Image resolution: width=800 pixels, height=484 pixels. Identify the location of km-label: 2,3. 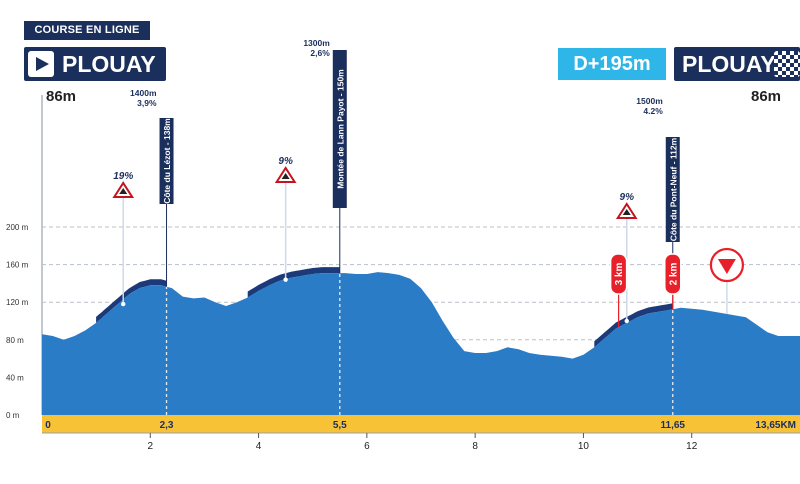
(167, 425).